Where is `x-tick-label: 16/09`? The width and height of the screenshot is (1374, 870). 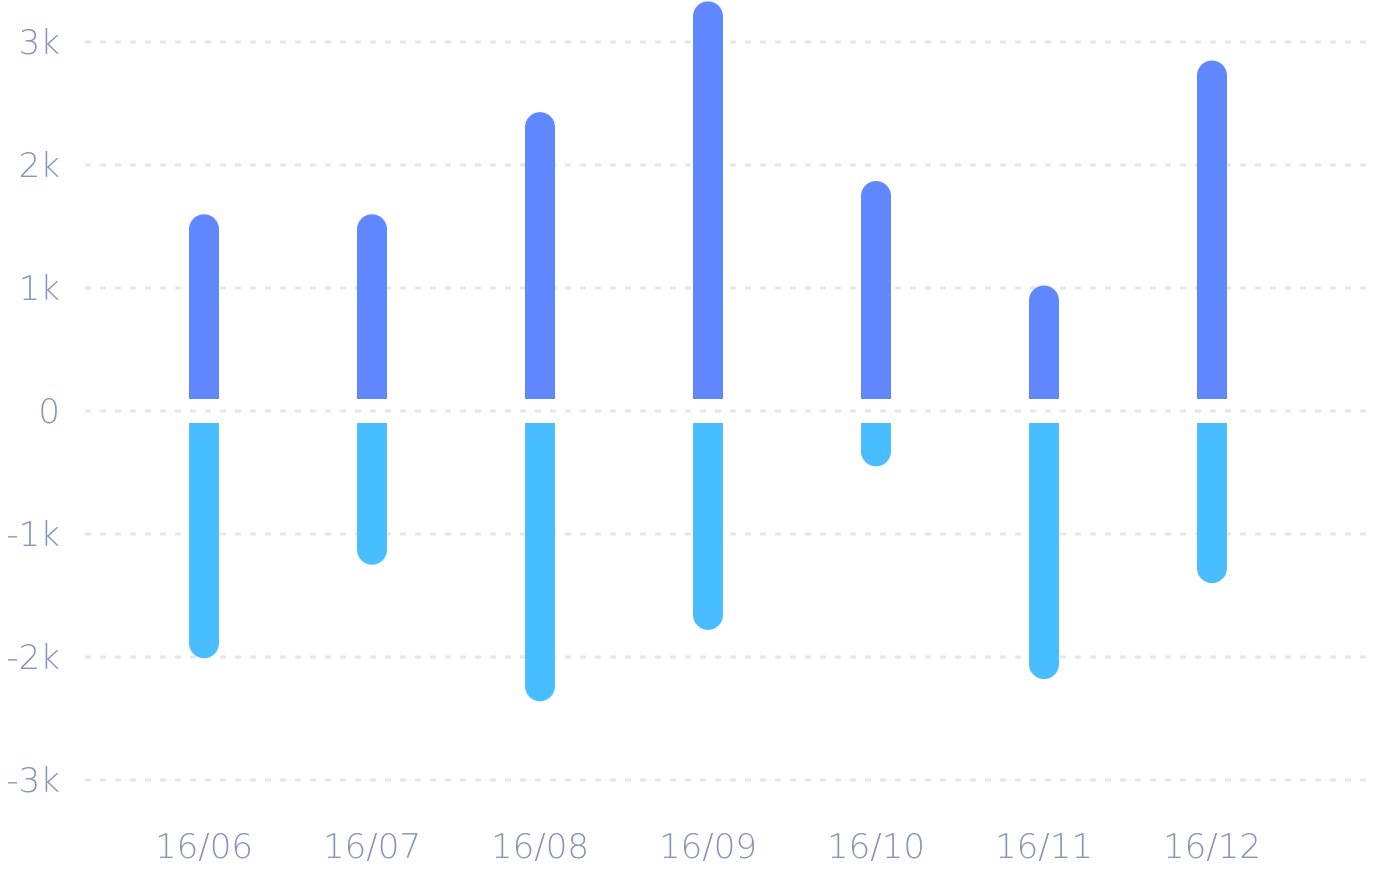 x-tick-label: 16/09 is located at coordinates (708, 847).